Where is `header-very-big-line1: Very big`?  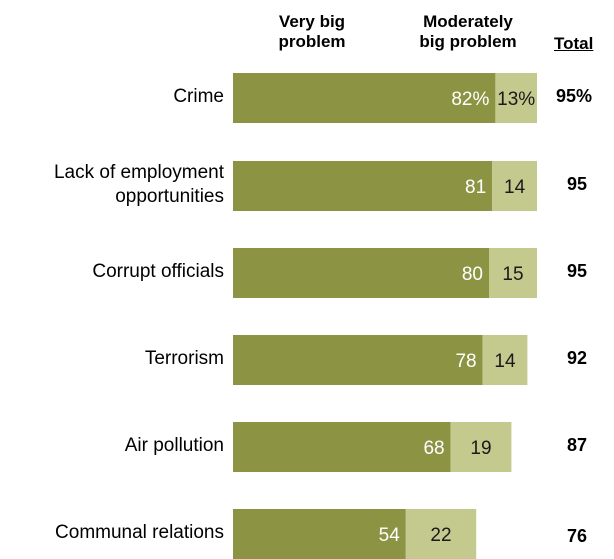 header-very-big-line1: Very big is located at coordinates (312, 21).